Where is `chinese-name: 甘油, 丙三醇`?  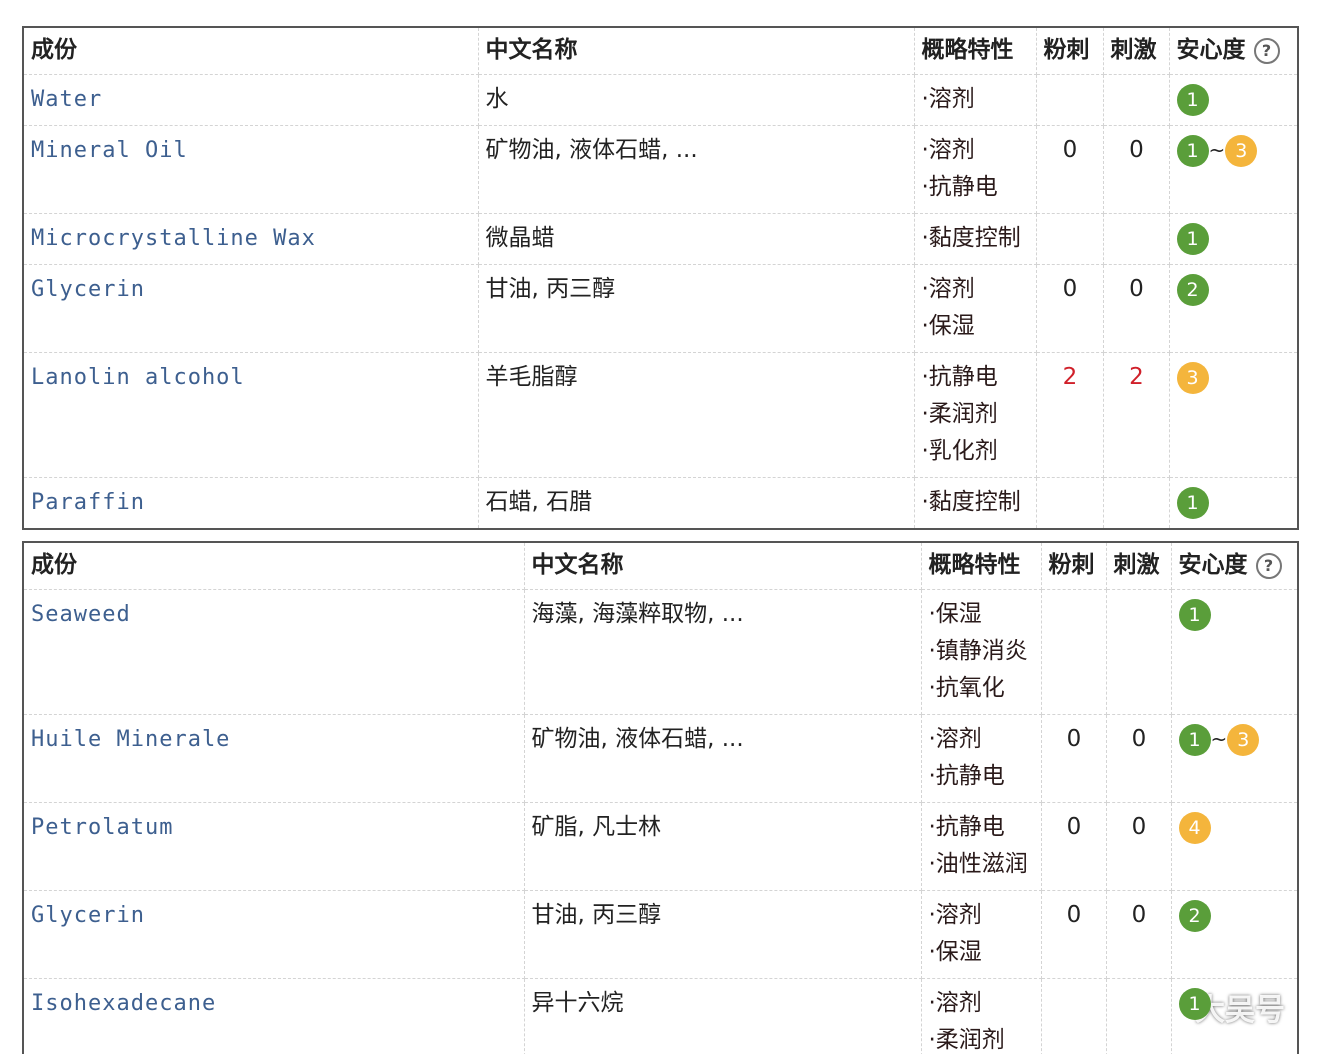
chinese-name: 甘油, 丙三醇 is located at coordinates (696, 308).